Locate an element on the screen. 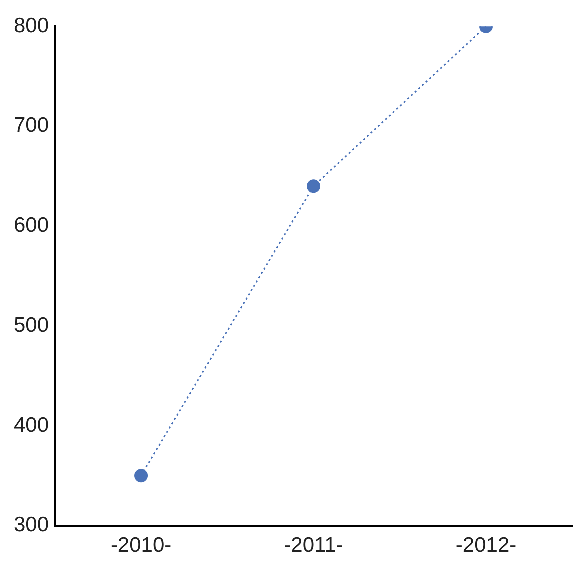  y-tick-label: 400 is located at coordinates (32, 425).